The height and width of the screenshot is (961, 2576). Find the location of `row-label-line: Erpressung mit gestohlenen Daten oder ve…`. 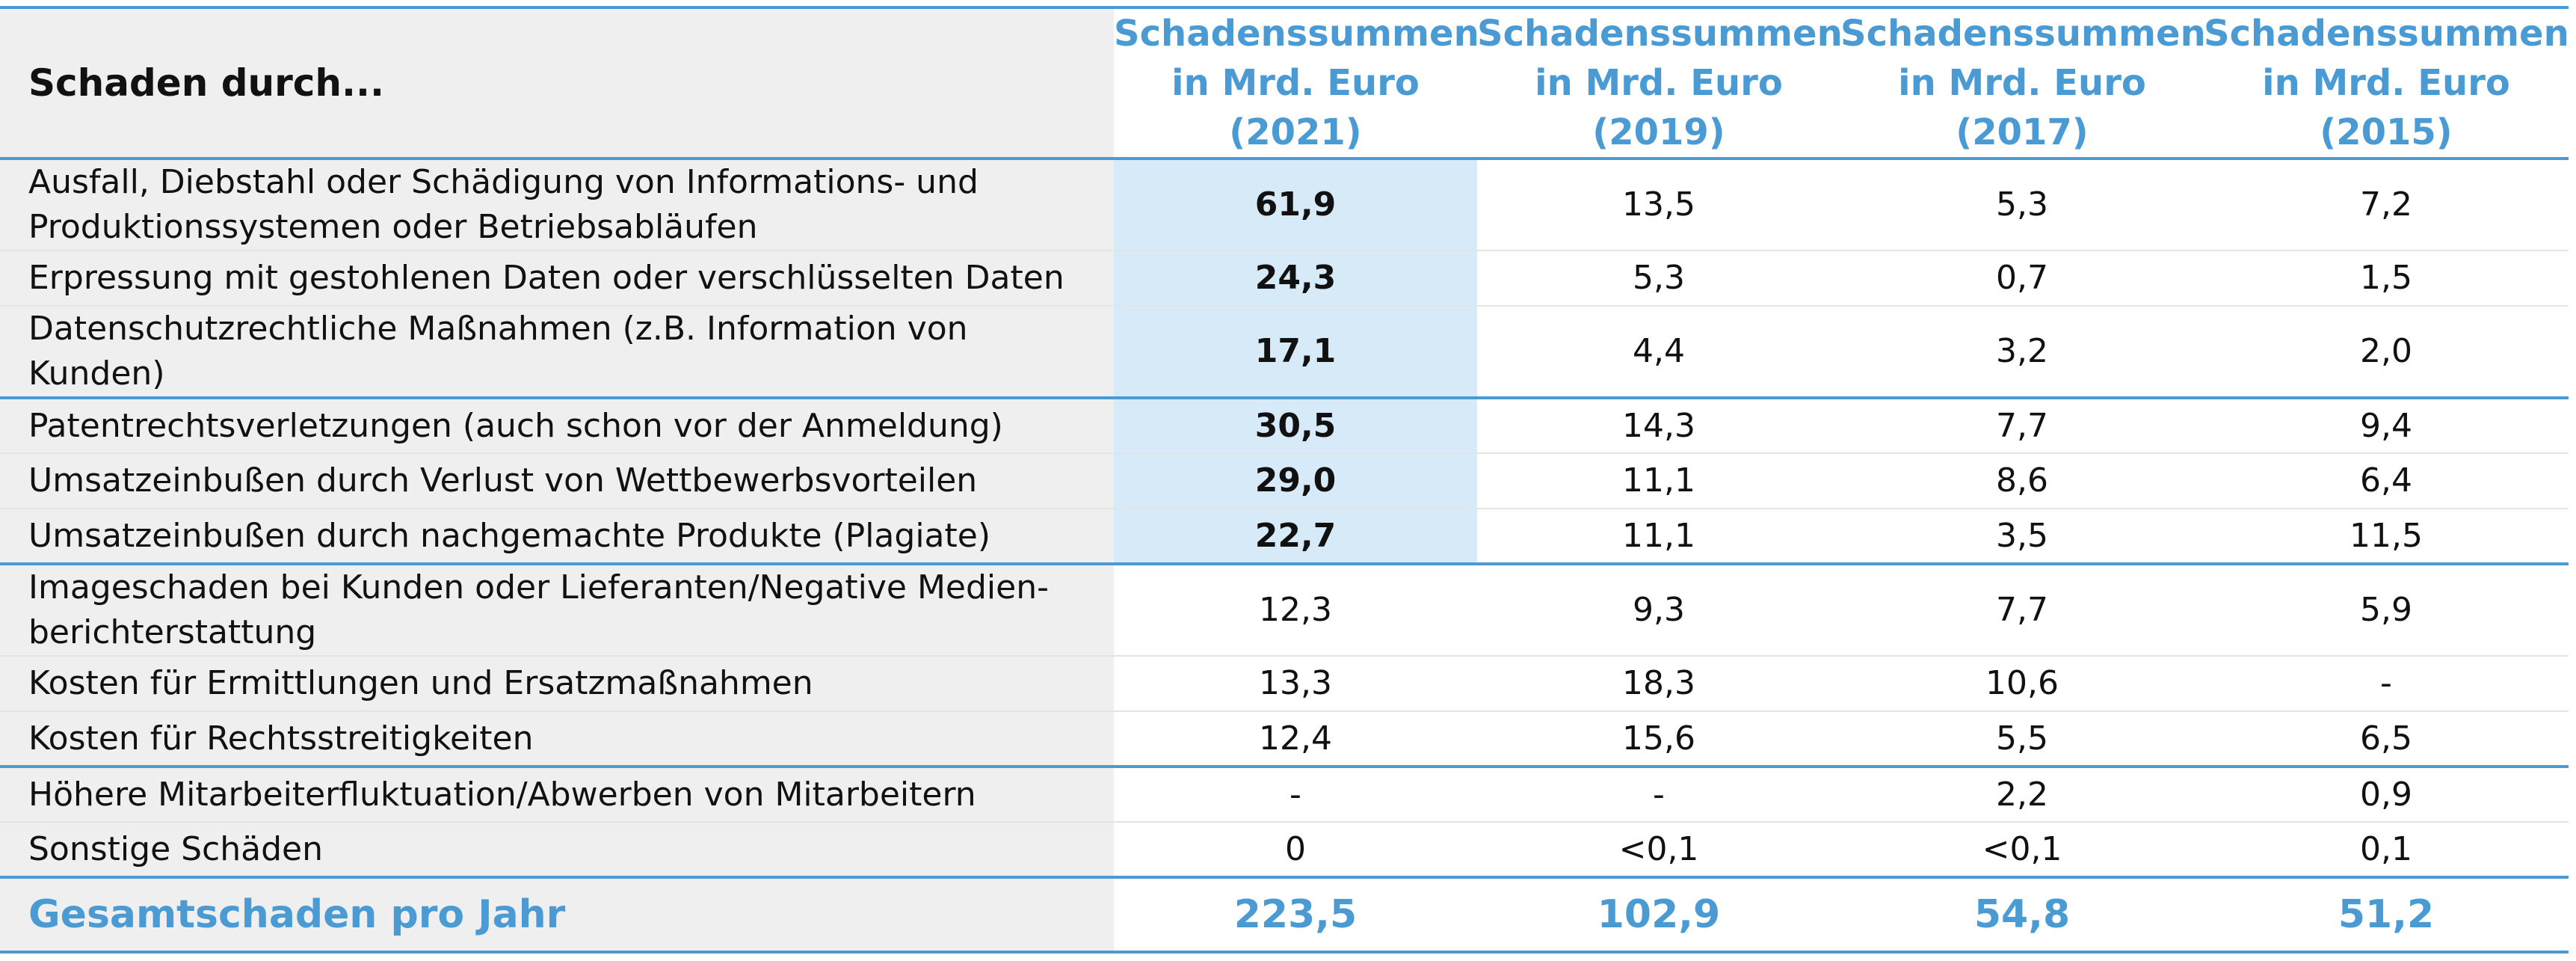

row-label-line: Erpressung mit gestohlenen Daten oder ve… is located at coordinates (546, 278).